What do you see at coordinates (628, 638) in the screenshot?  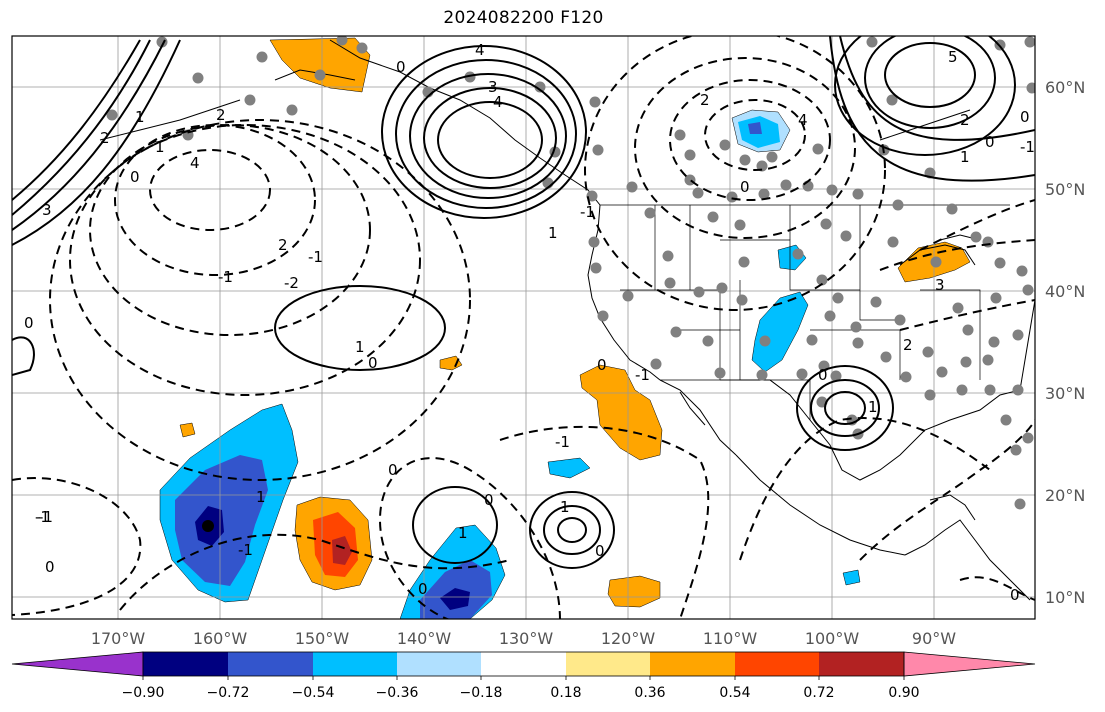 I see `lon-label: 120°W` at bounding box center [628, 638].